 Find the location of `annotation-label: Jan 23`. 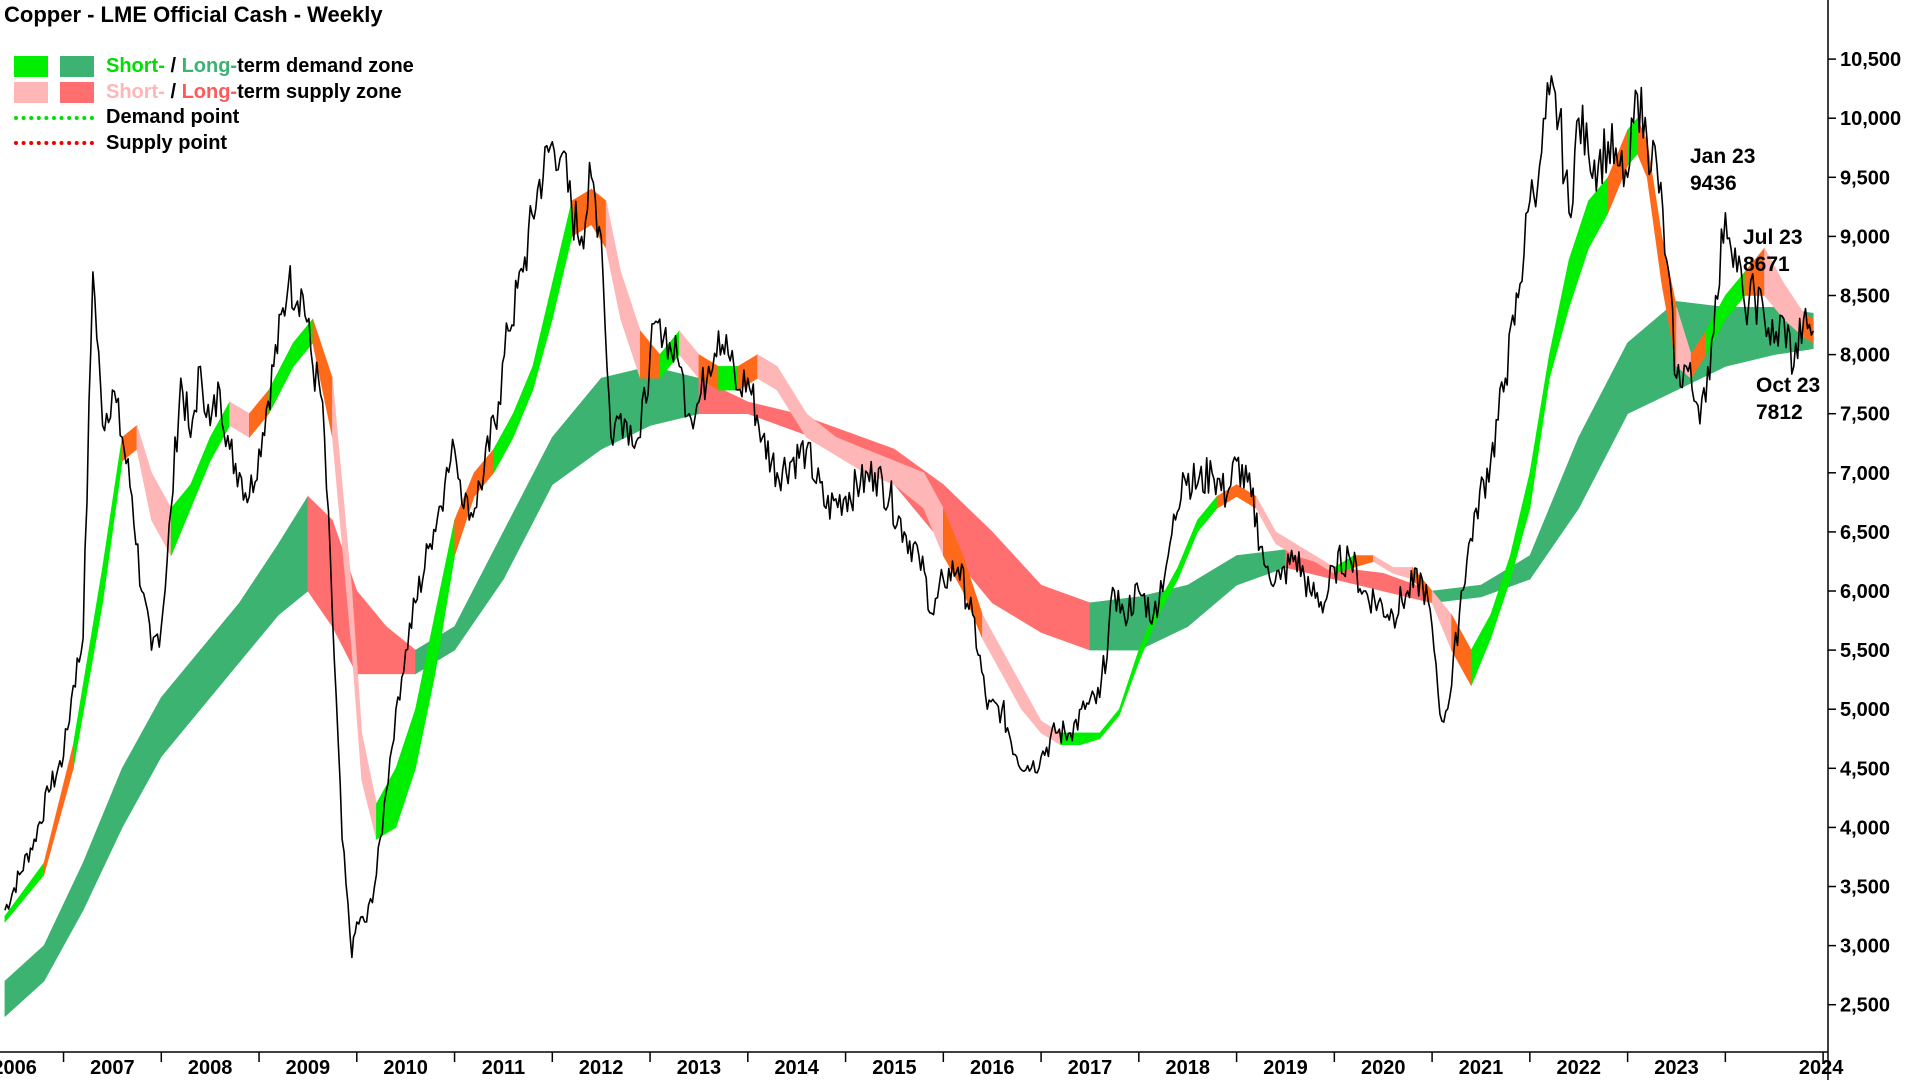

annotation-label: Jan 23 is located at coordinates (1723, 156).